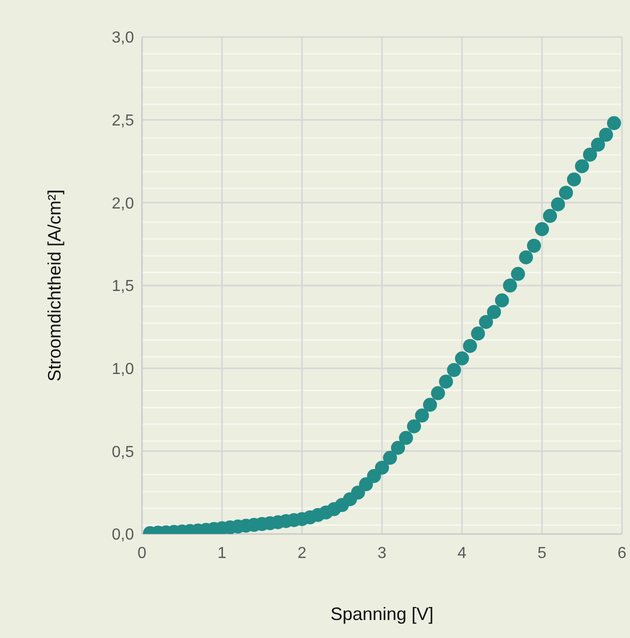 The height and width of the screenshot is (638, 630). What do you see at coordinates (382, 614) in the screenshot?
I see `x-axis-title: Spanning [V]` at bounding box center [382, 614].